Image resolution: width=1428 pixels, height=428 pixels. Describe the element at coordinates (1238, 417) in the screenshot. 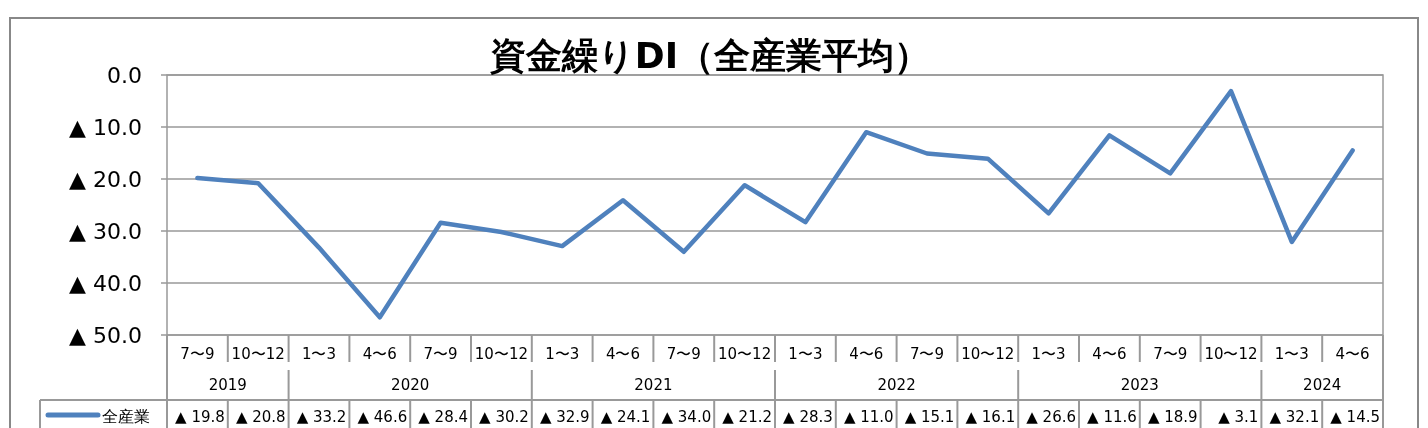

I see `data-label: ▲ 3.1` at that location.